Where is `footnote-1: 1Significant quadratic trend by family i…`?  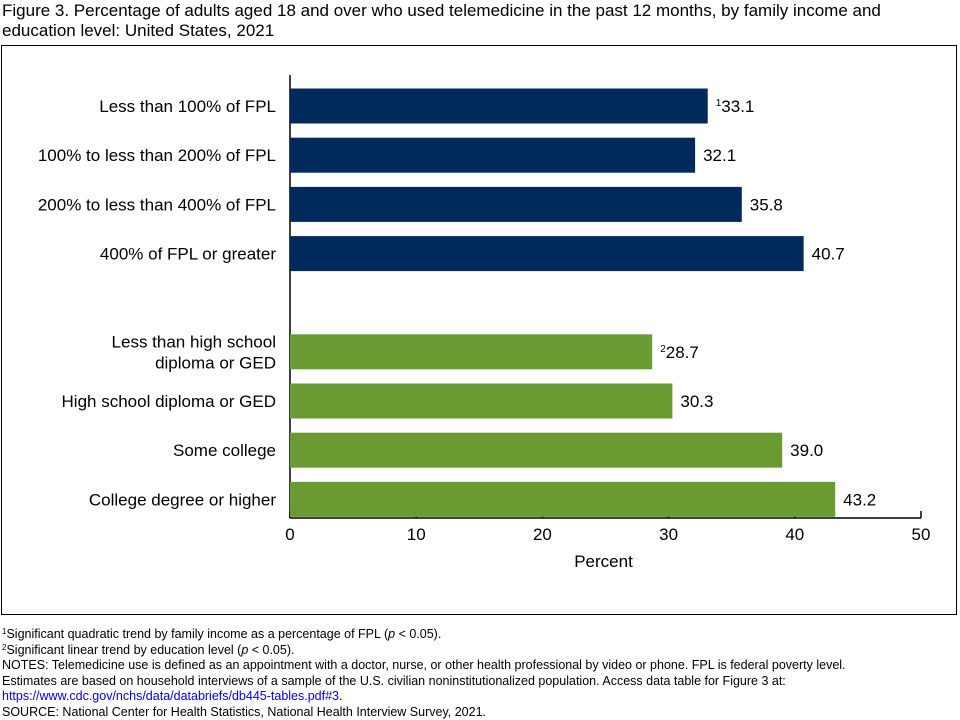
footnote-1: 1Significant quadratic trend by family i… is located at coordinates (479, 635).